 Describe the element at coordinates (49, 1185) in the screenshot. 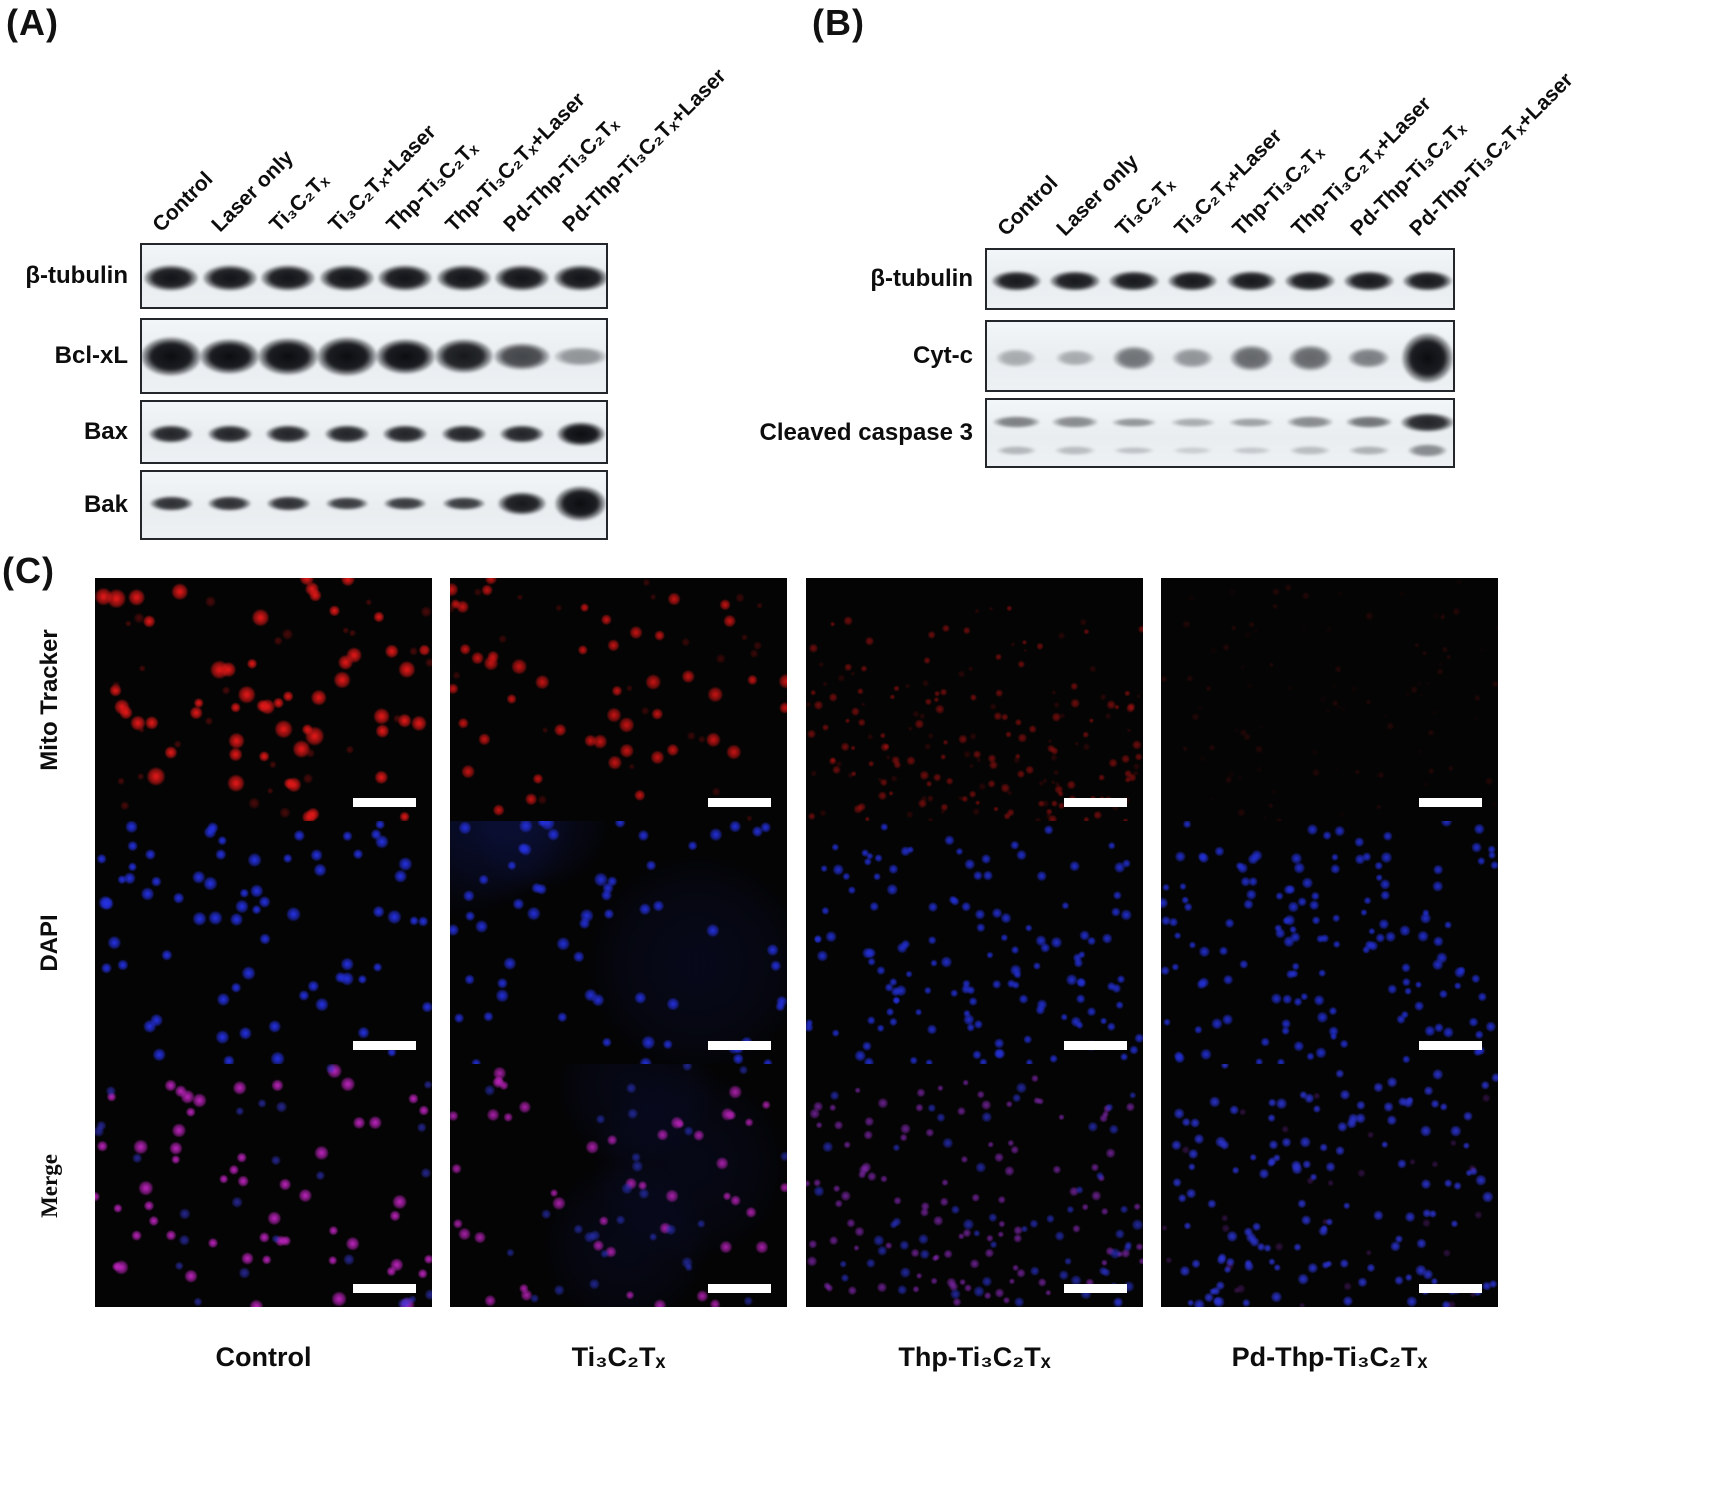

I see `panel-c-row-label: Merge` at that location.